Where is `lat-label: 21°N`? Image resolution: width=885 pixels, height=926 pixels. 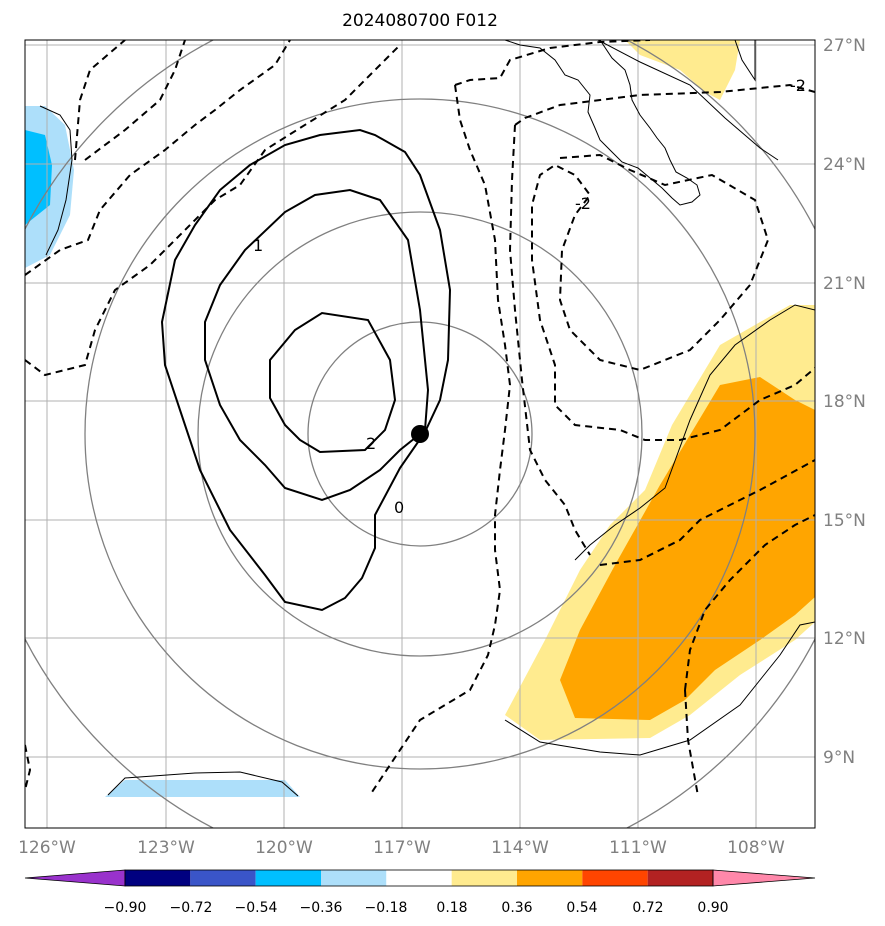
lat-label: 21°N is located at coordinates (844, 284).